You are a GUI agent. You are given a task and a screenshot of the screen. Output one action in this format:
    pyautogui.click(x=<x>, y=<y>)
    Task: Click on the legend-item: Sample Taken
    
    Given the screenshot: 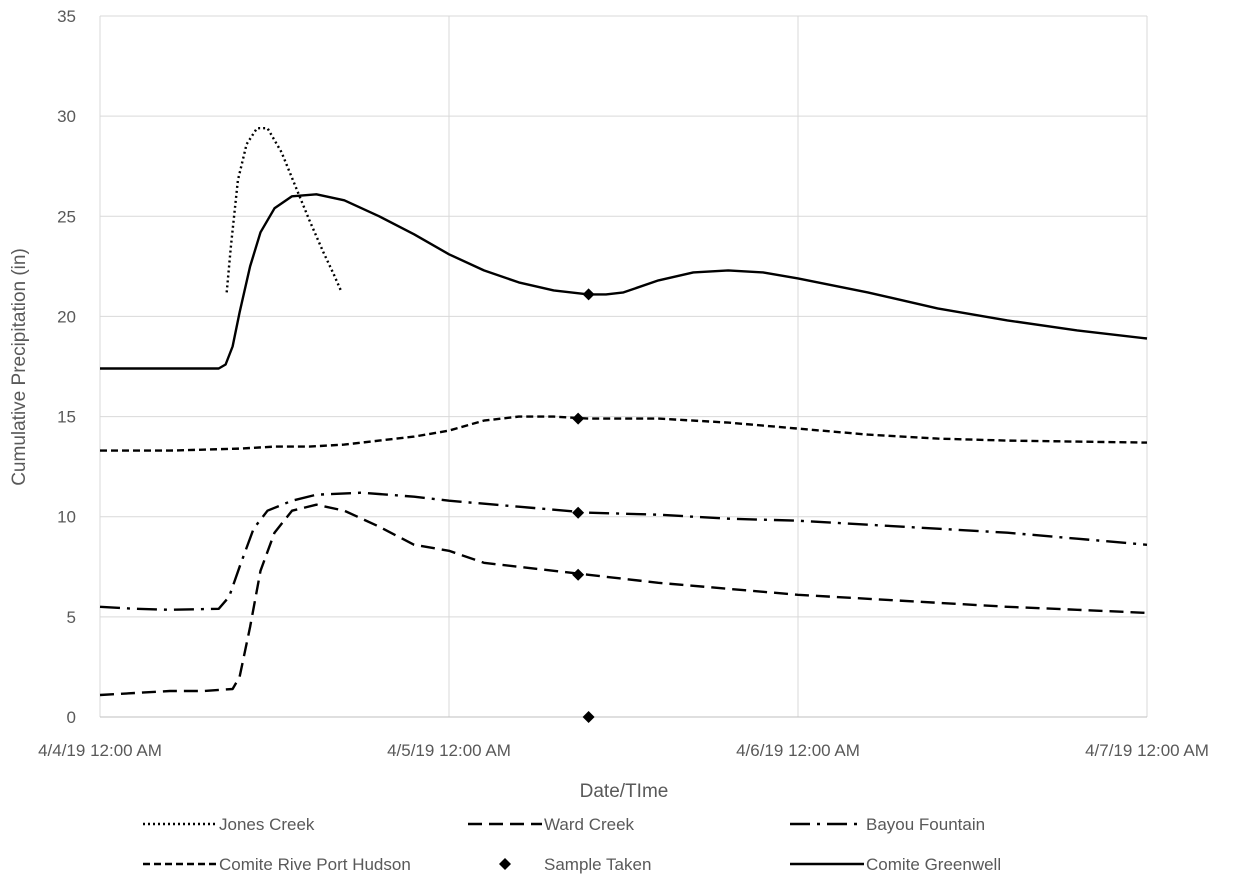 What is the action you would take?
    pyautogui.click(x=575, y=864)
    